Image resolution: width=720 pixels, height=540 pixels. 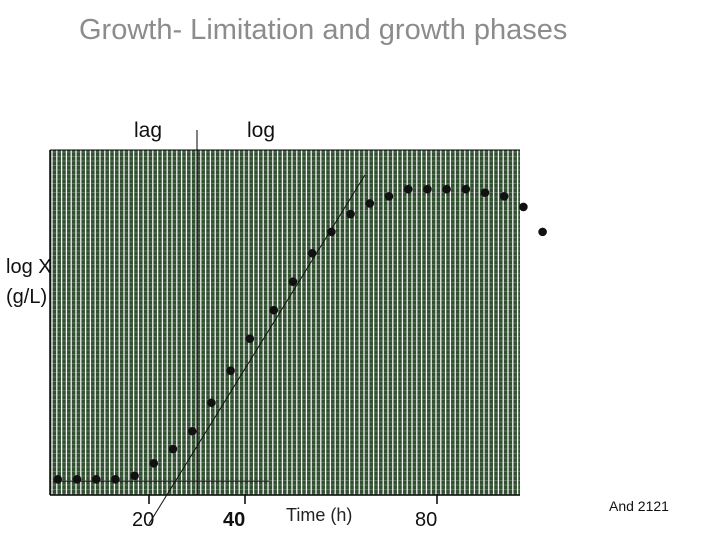 What do you see at coordinates (319, 515) in the screenshot?
I see `x-axis-label: Time (h)` at bounding box center [319, 515].